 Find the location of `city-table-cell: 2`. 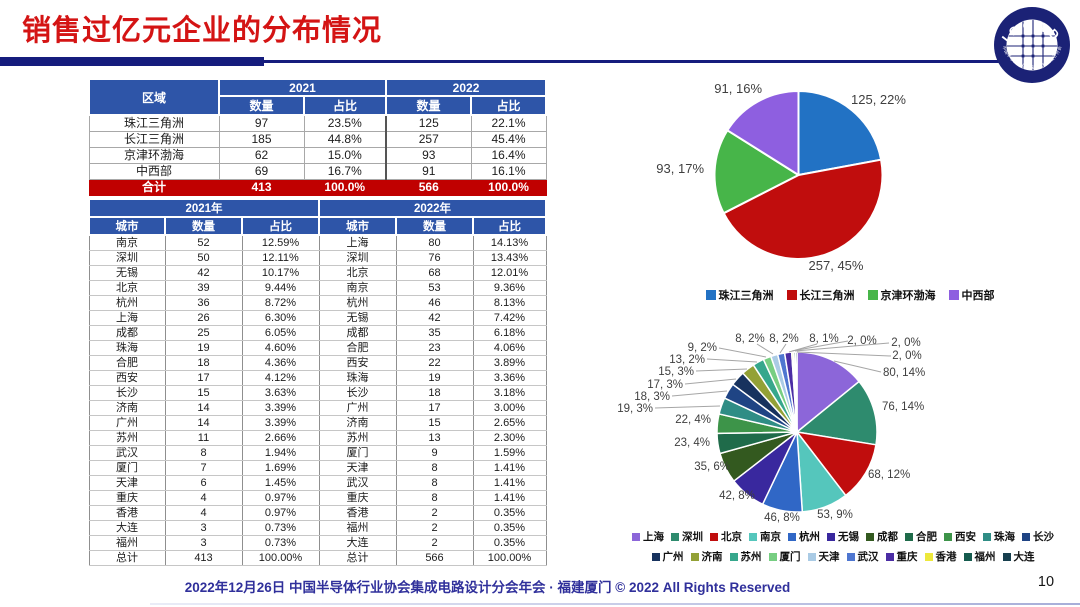

city-table-cell: 2 is located at coordinates (434, 528).